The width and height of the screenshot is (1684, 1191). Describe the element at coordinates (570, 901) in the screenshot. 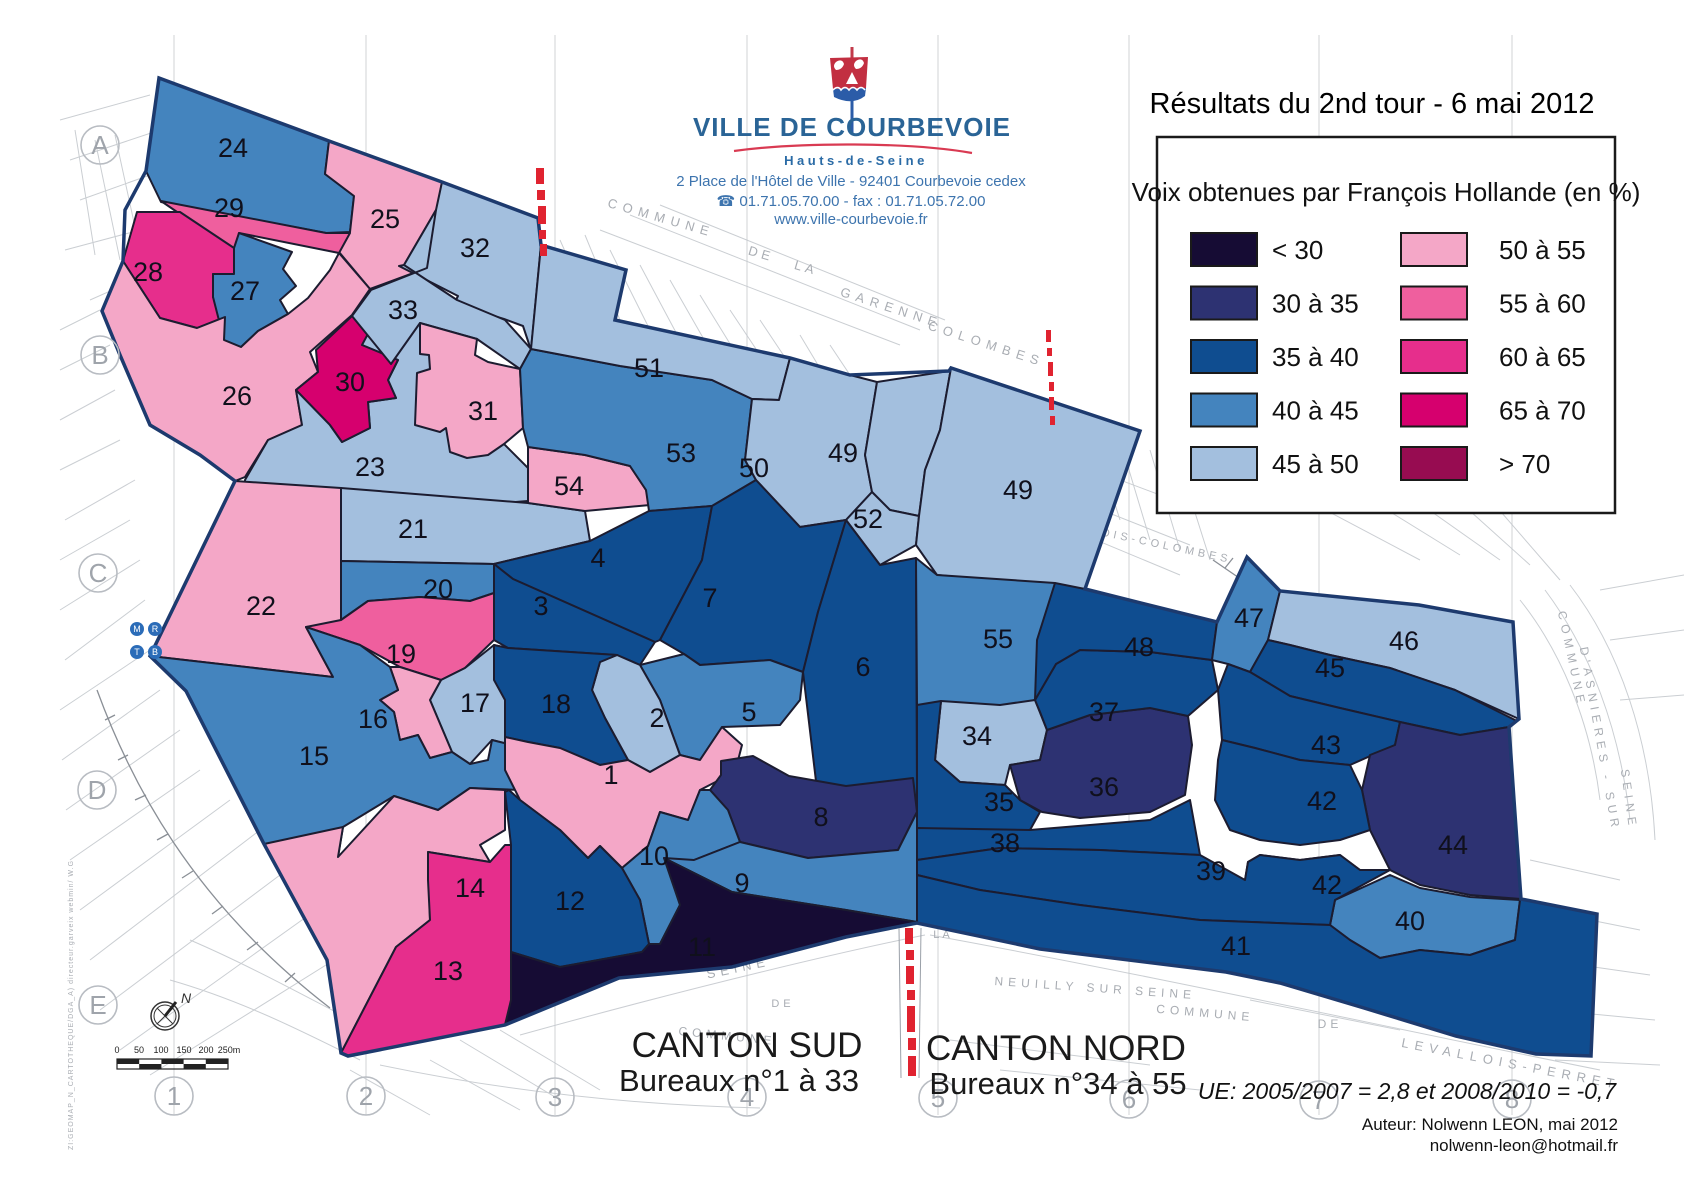

I see `svg-text: 12` at that location.